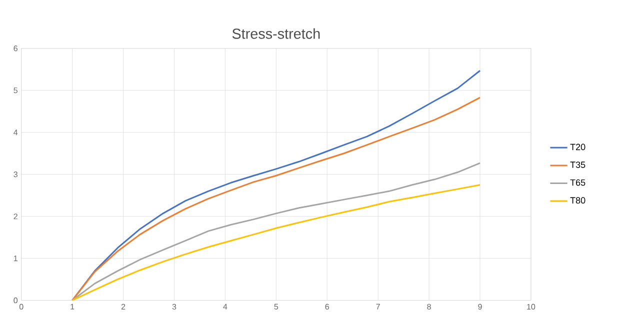 Image resolution: width=642 pixels, height=322 pixels. What do you see at coordinates (16, 301) in the screenshot?
I see `y-tick-label: 0` at bounding box center [16, 301].